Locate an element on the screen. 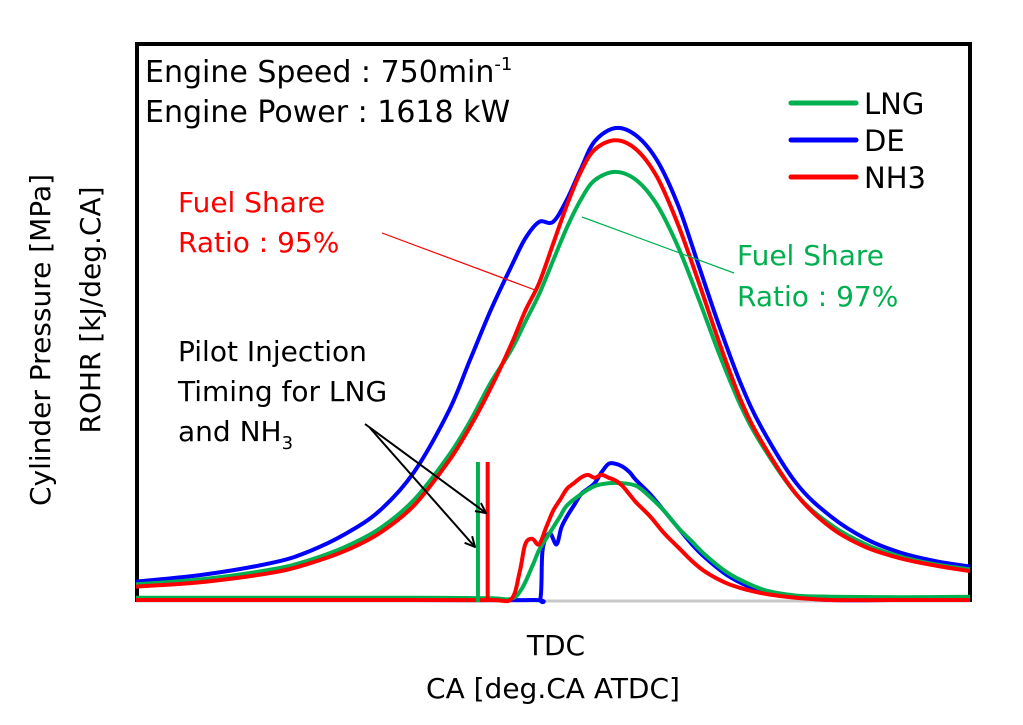 The height and width of the screenshot is (725, 1023). pilot-label-main: and NH is located at coordinates (230, 431).